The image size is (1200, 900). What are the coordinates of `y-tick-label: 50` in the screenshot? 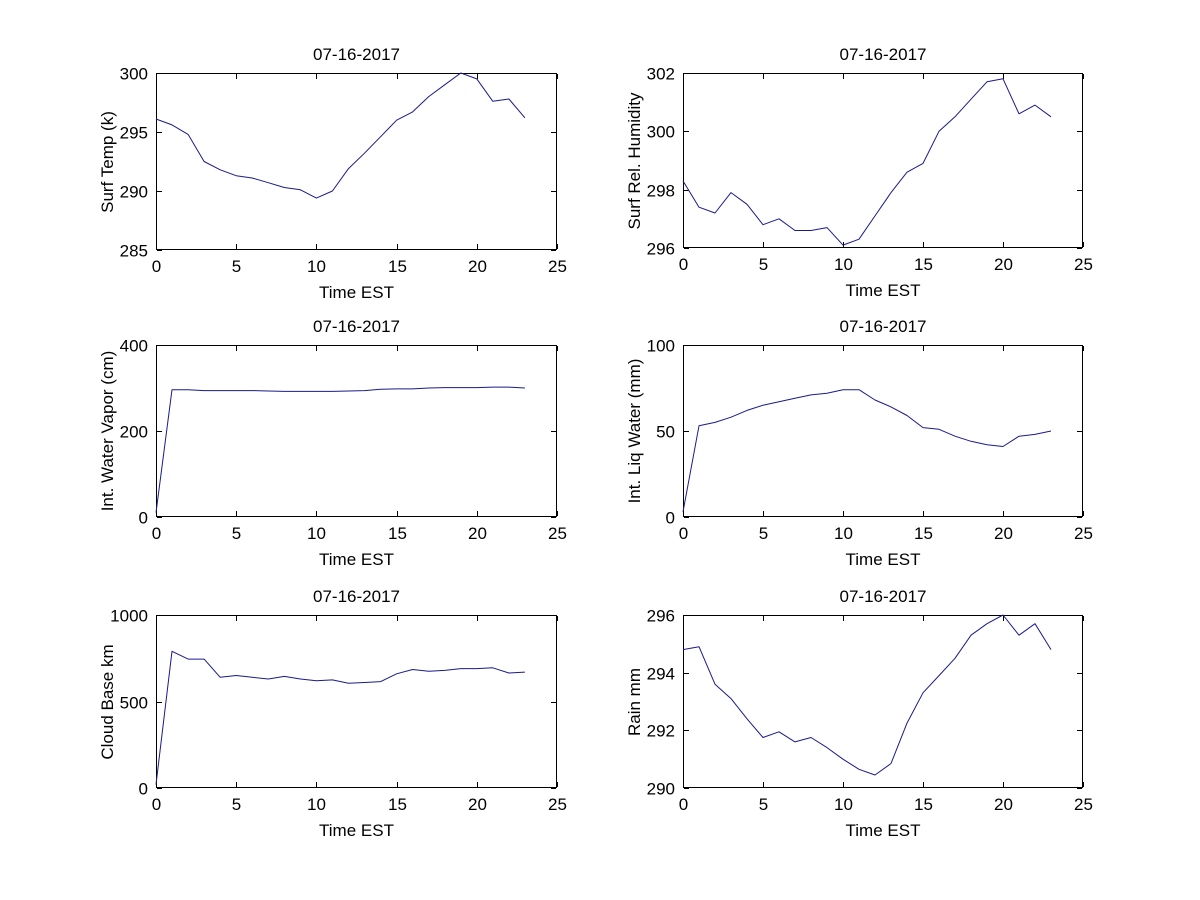 It's located at (665, 432).